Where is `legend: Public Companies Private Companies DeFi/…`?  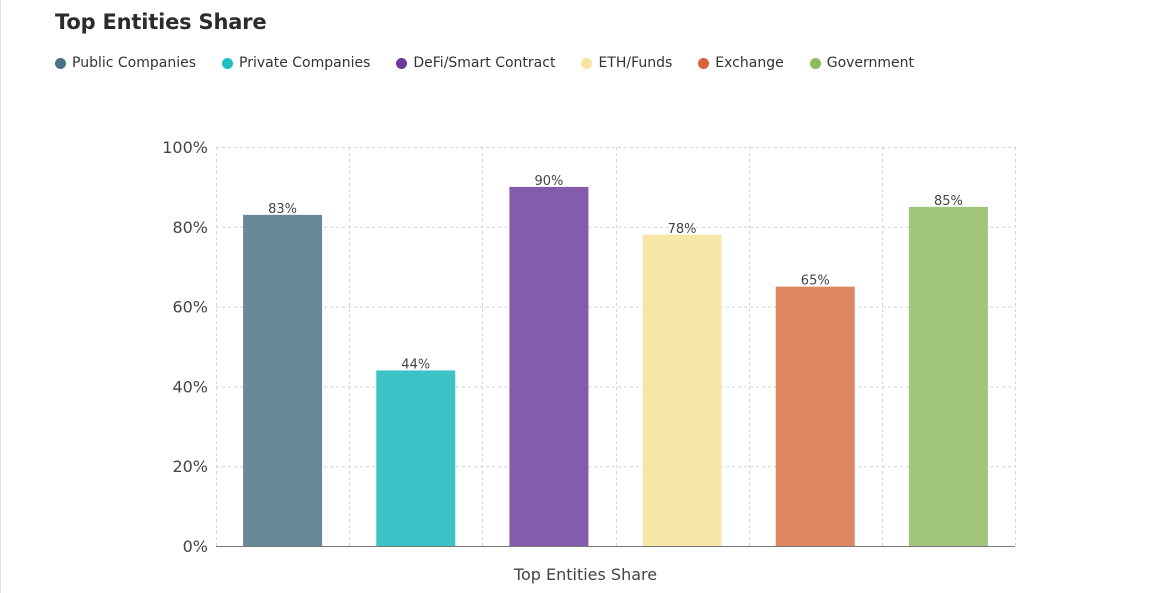
legend: Public Companies Private Companies DeFi/… is located at coordinates (497, 63).